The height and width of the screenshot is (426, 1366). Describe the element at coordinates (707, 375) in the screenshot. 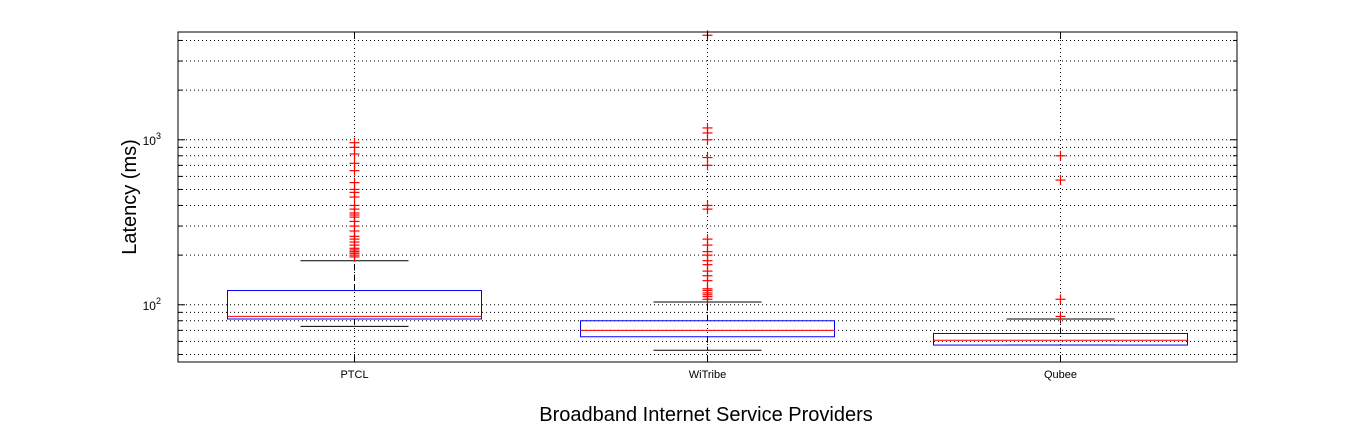

I see `x-tick-label: WiTribe` at that location.